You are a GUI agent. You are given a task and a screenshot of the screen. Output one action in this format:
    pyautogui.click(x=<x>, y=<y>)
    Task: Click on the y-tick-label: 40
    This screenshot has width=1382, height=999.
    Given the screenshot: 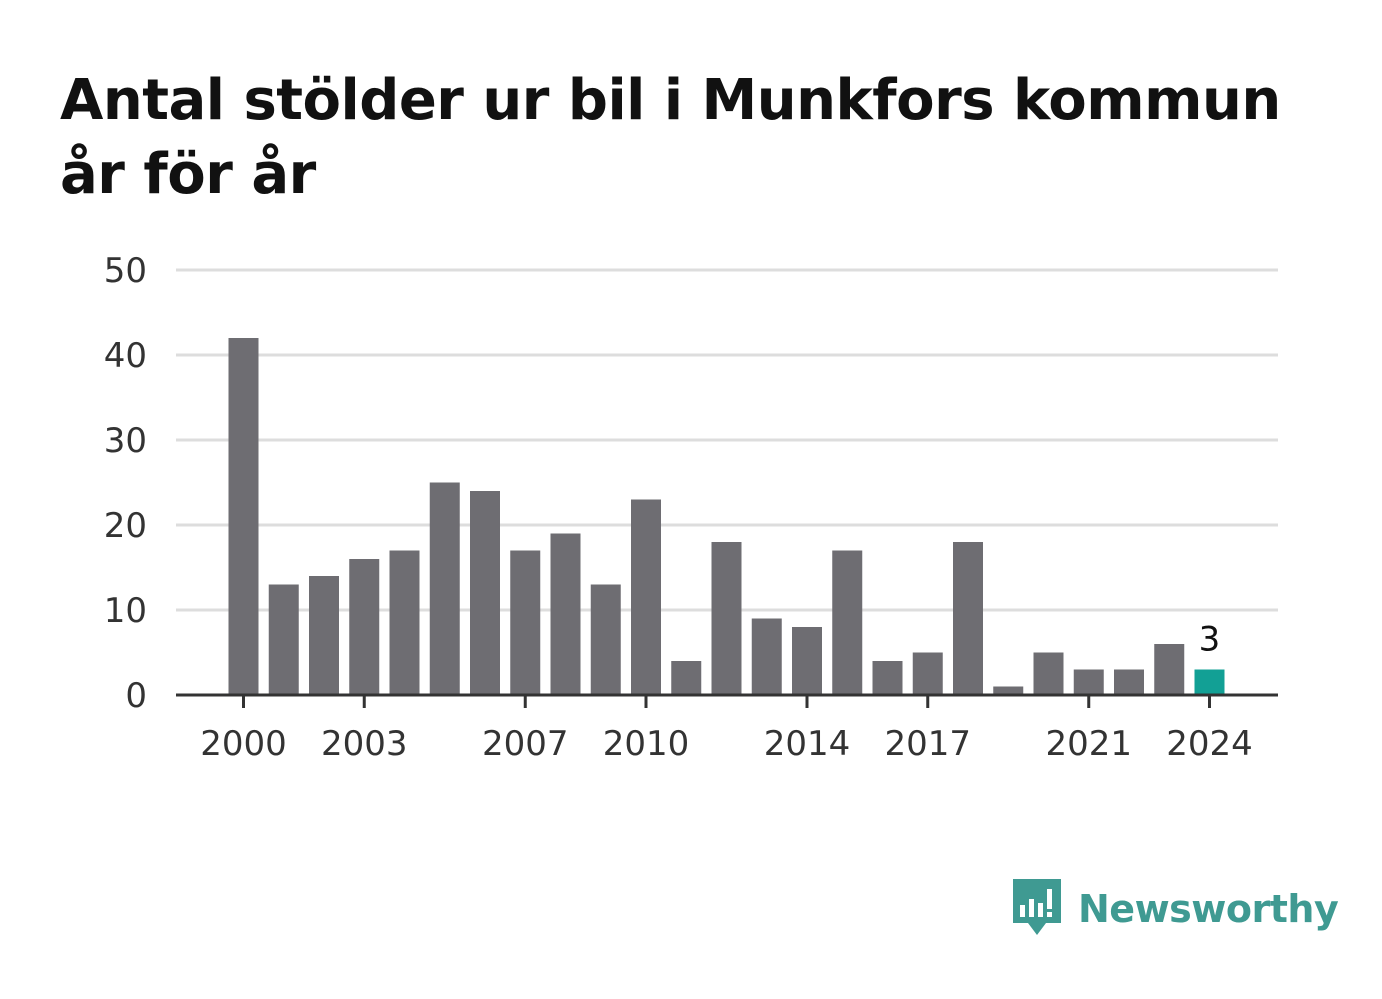 What is the action you would take?
    pyautogui.click(x=125, y=356)
    